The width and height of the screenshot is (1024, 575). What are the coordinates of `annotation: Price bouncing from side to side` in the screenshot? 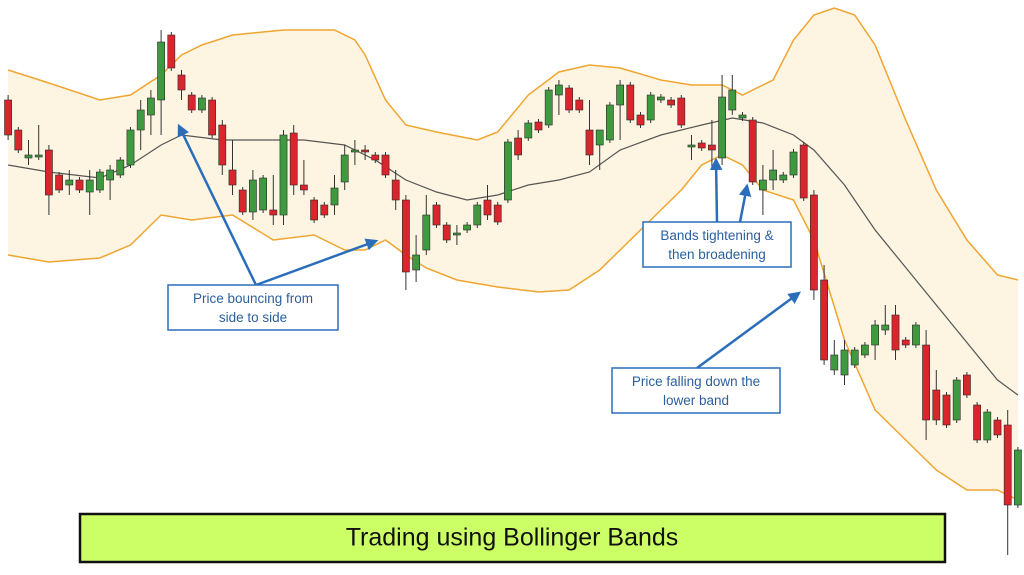 It's located at (273, 227).